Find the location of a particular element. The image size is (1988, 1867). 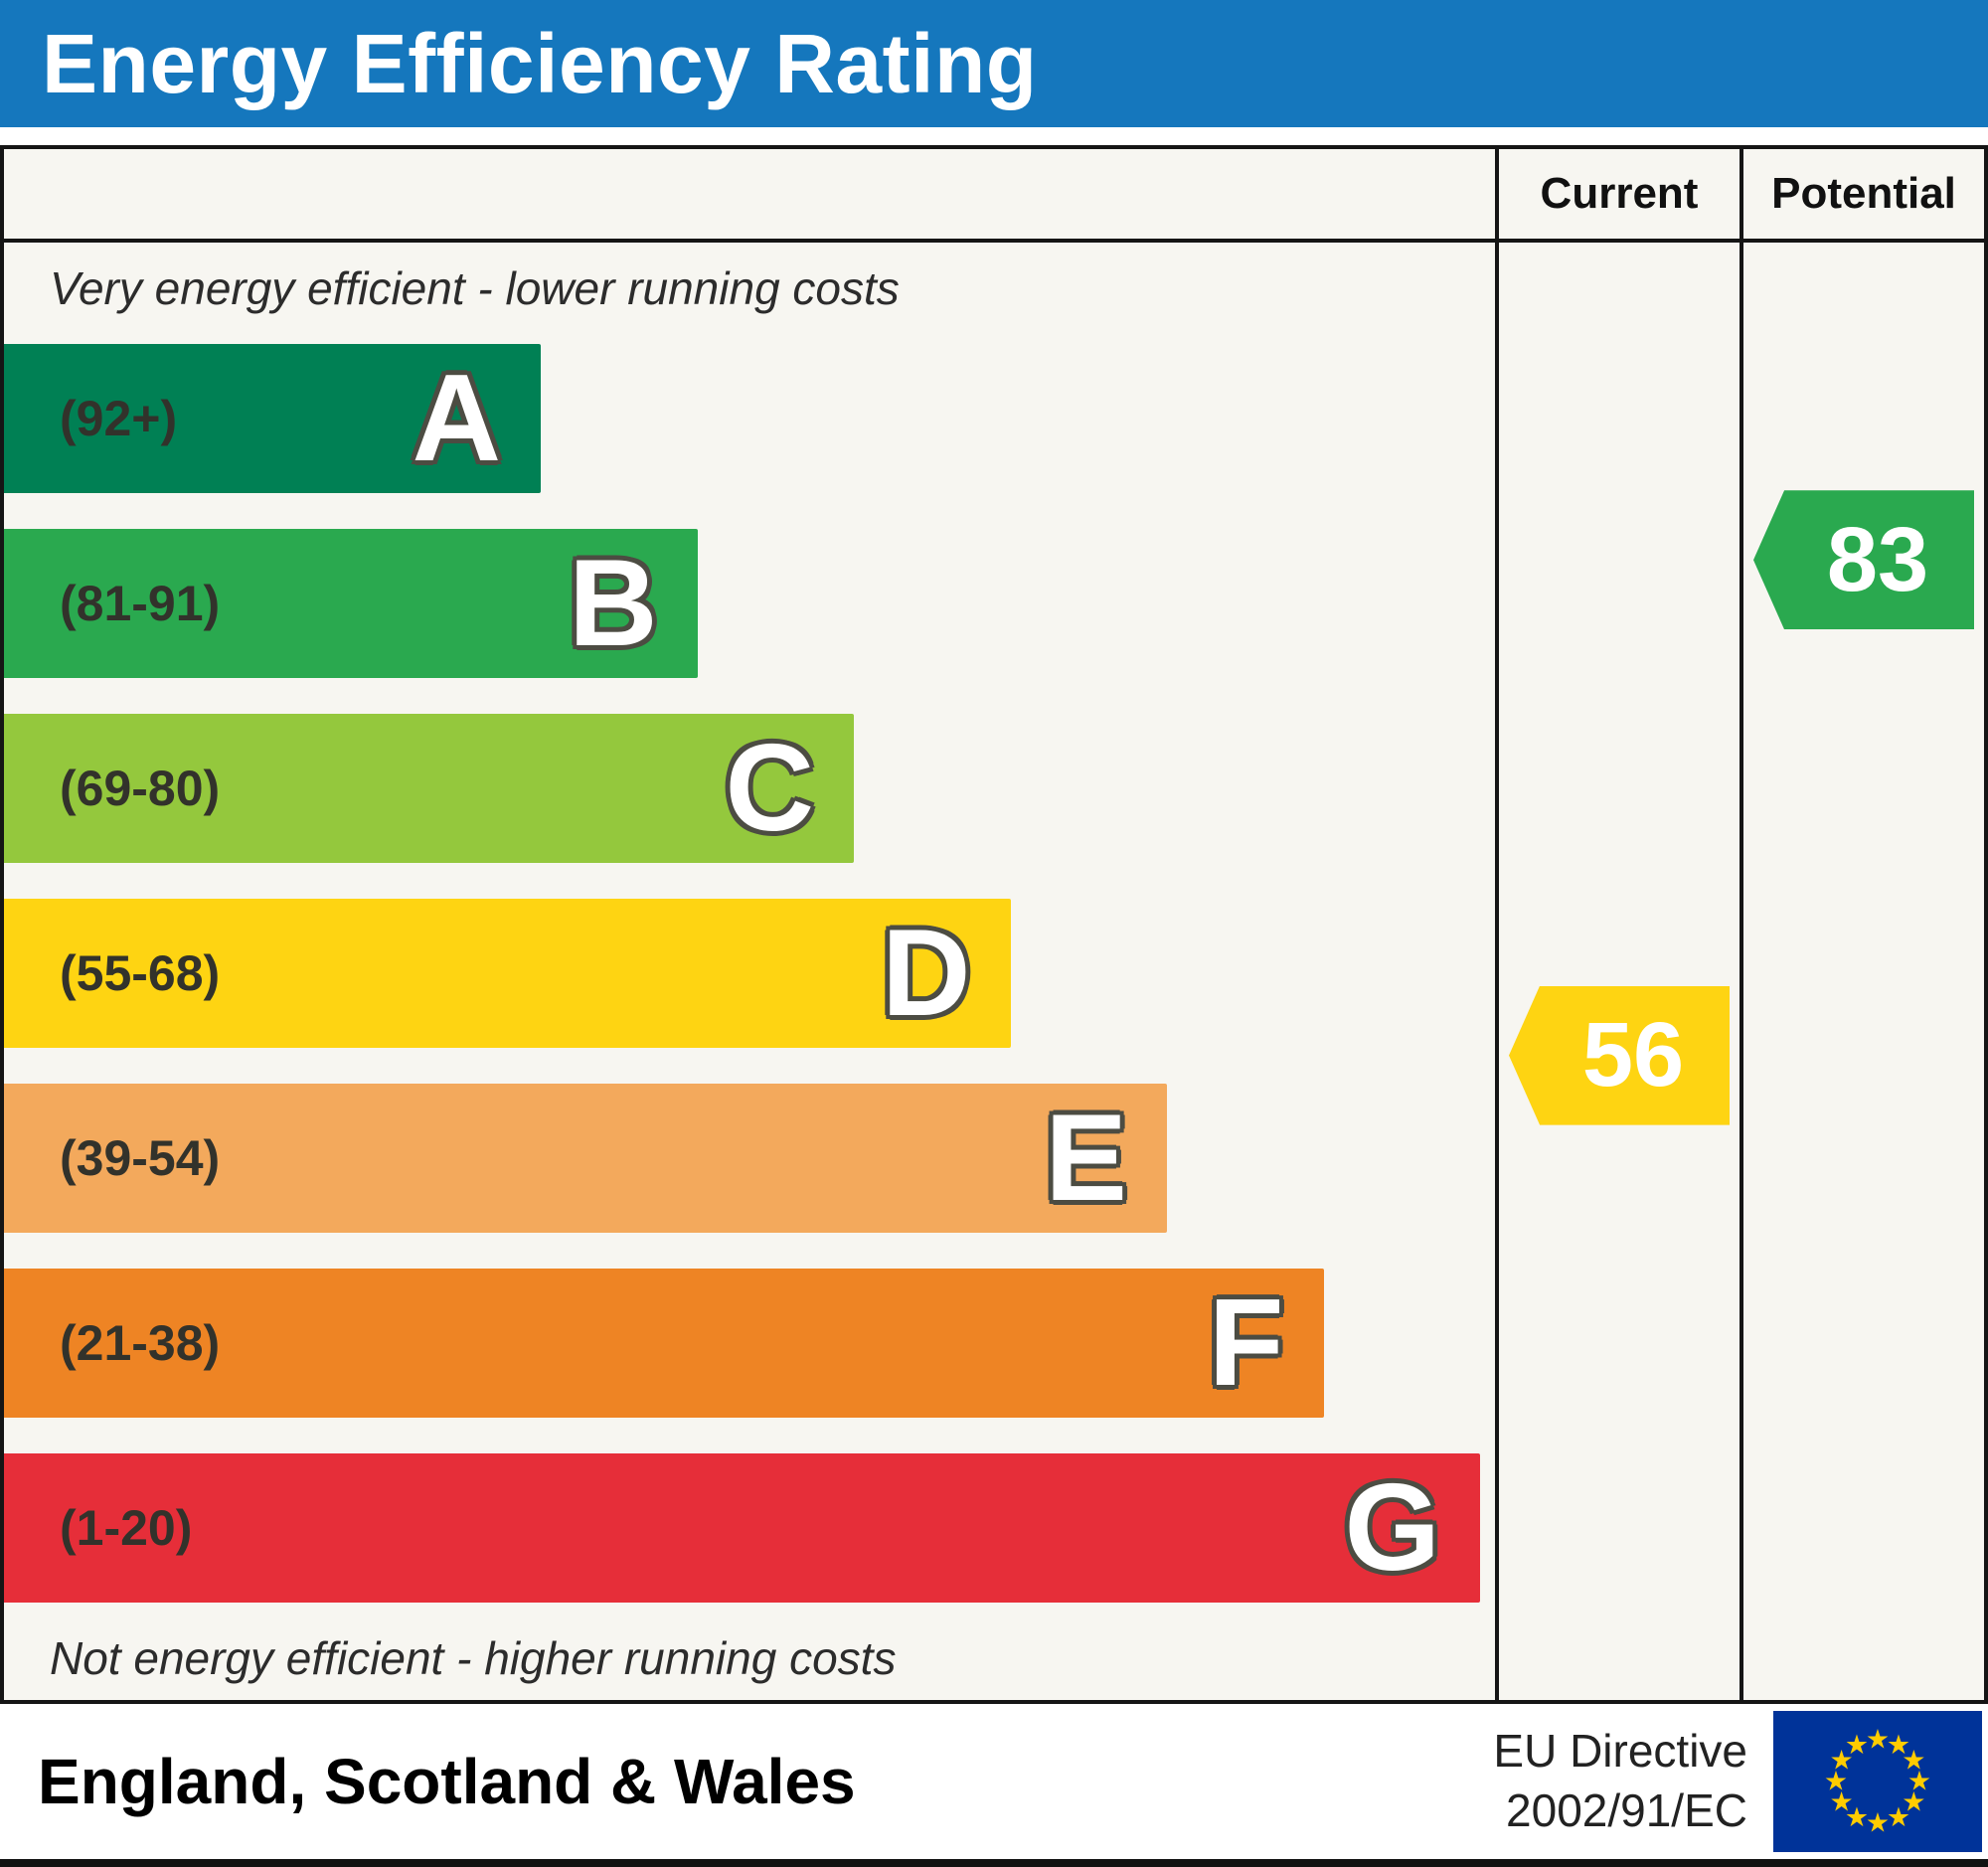

band-letter: F is located at coordinates (1246, 1343).